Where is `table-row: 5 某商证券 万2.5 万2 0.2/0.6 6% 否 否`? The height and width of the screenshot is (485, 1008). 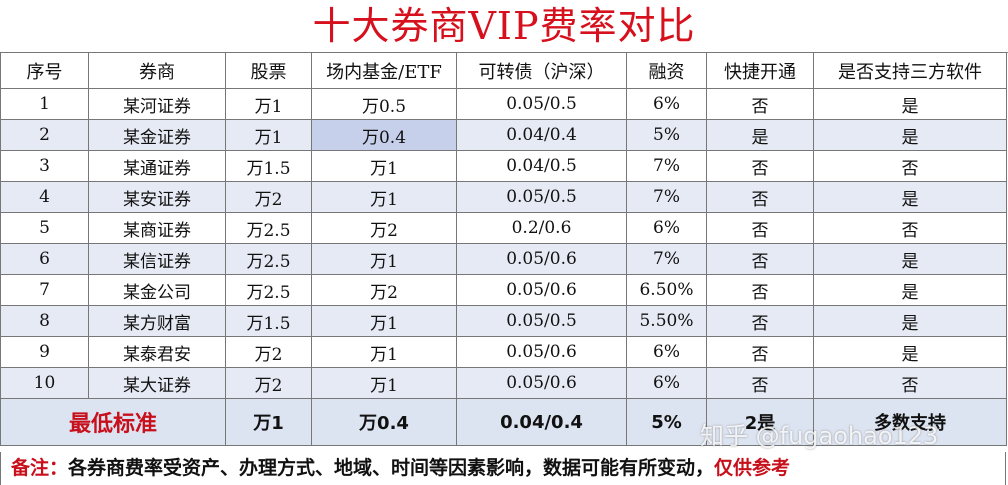
table-row: 5 某商证券 万2.5 万2 0.2/0.6 6% 否 否 is located at coordinates (503, 228).